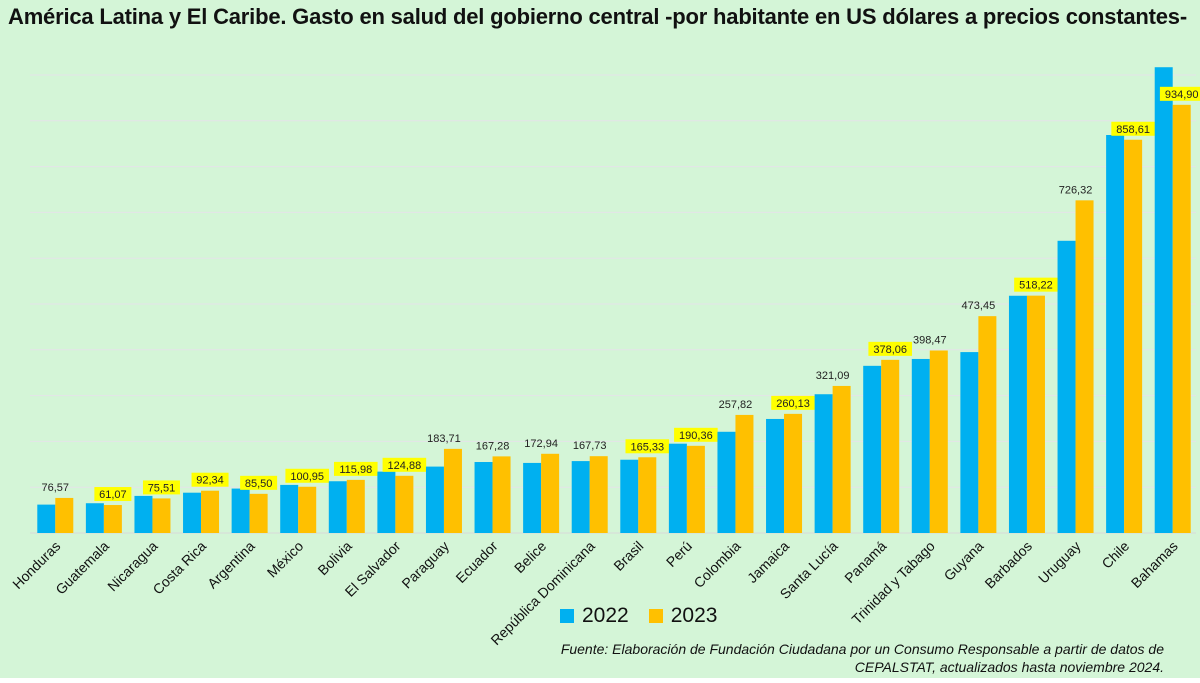 Image resolution: width=1200 pixels, height=683 pixels. What do you see at coordinates (231, 565) in the screenshot?
I see `category-label: Argentina` at bounding box center [231, 565].